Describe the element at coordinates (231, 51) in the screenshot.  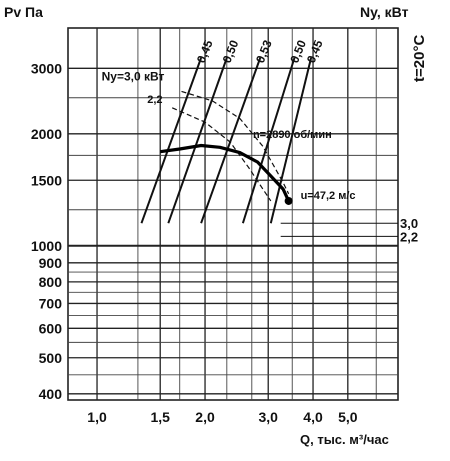
I see `efficiency-label: 0,50` at that location.